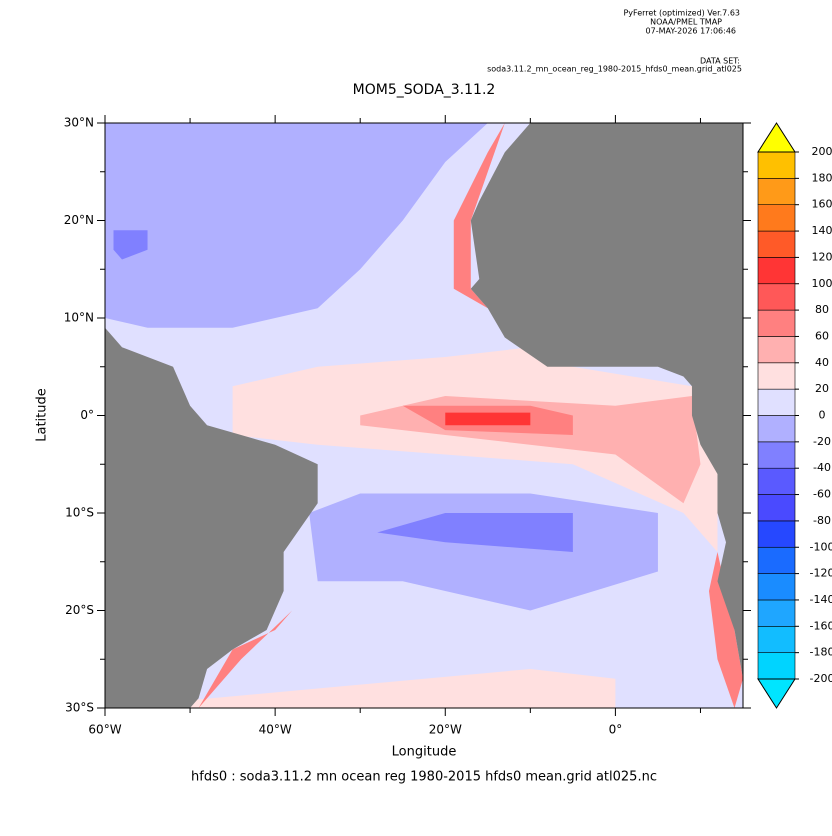 This screenshot has width=832, height=836. What do you see at coordinates (822, 151) in the screenshot?
I see `colorbar-label: 200` at bounding box center [822, 151].